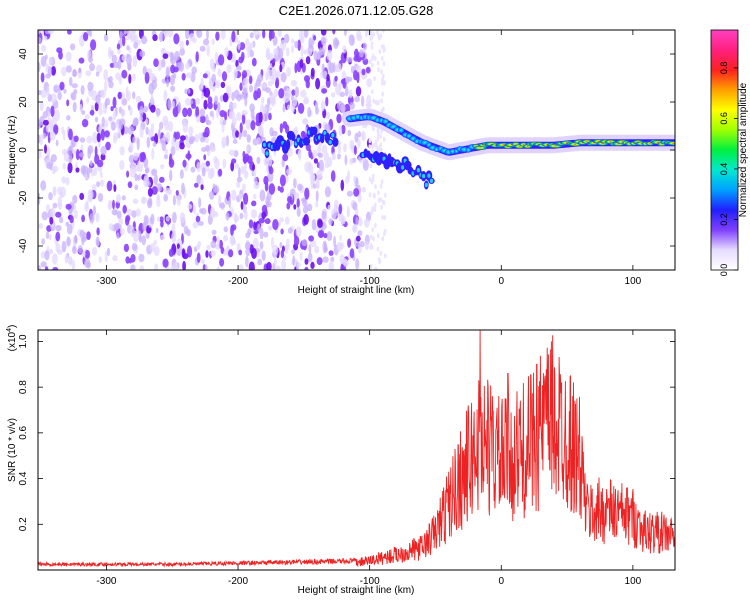 This screenshot has height=600, width=750. What do you see at coordinates (501, 581) in the screenshot?
I see `x-tick-label: 0` at bounding box center [501, 581].